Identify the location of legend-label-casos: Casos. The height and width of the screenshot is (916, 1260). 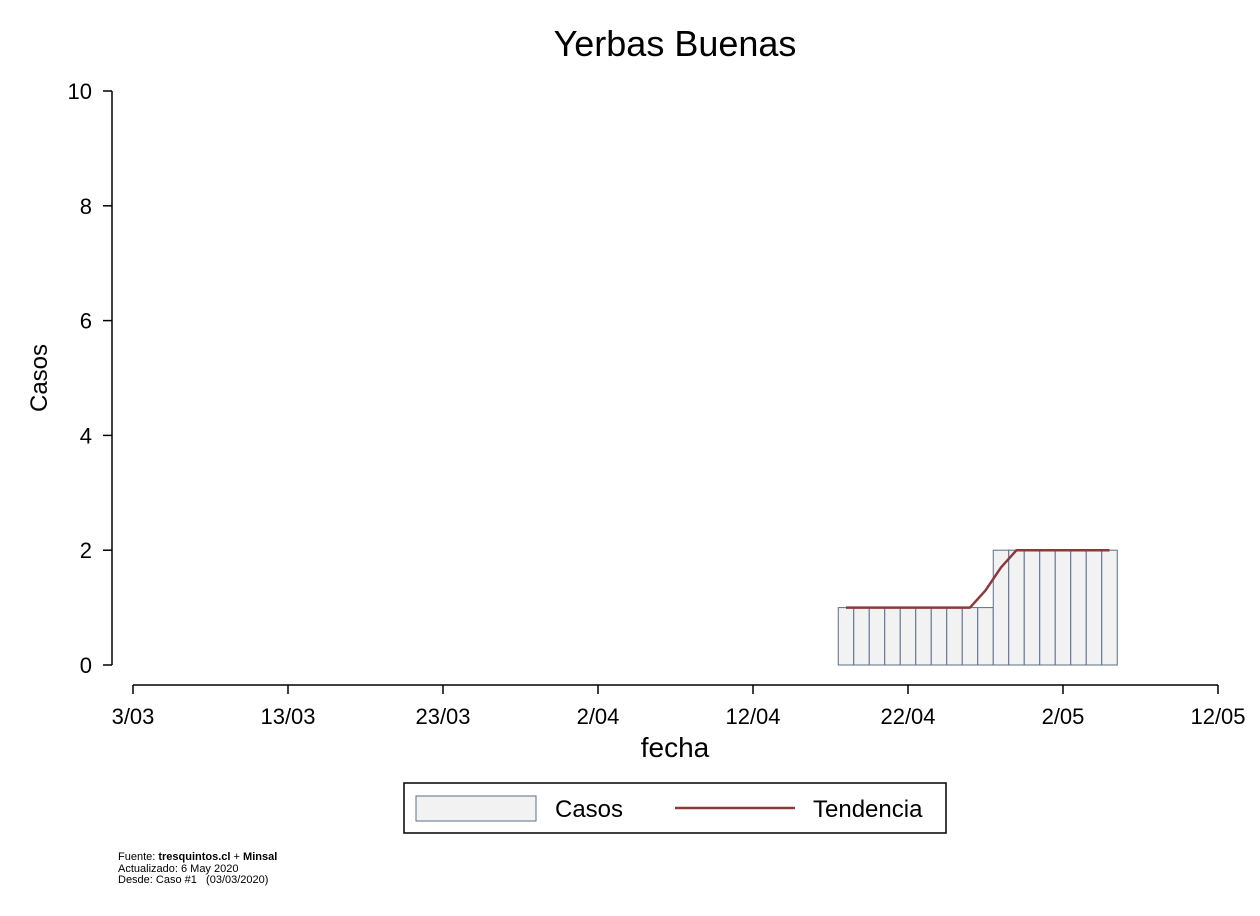
(589, 809).